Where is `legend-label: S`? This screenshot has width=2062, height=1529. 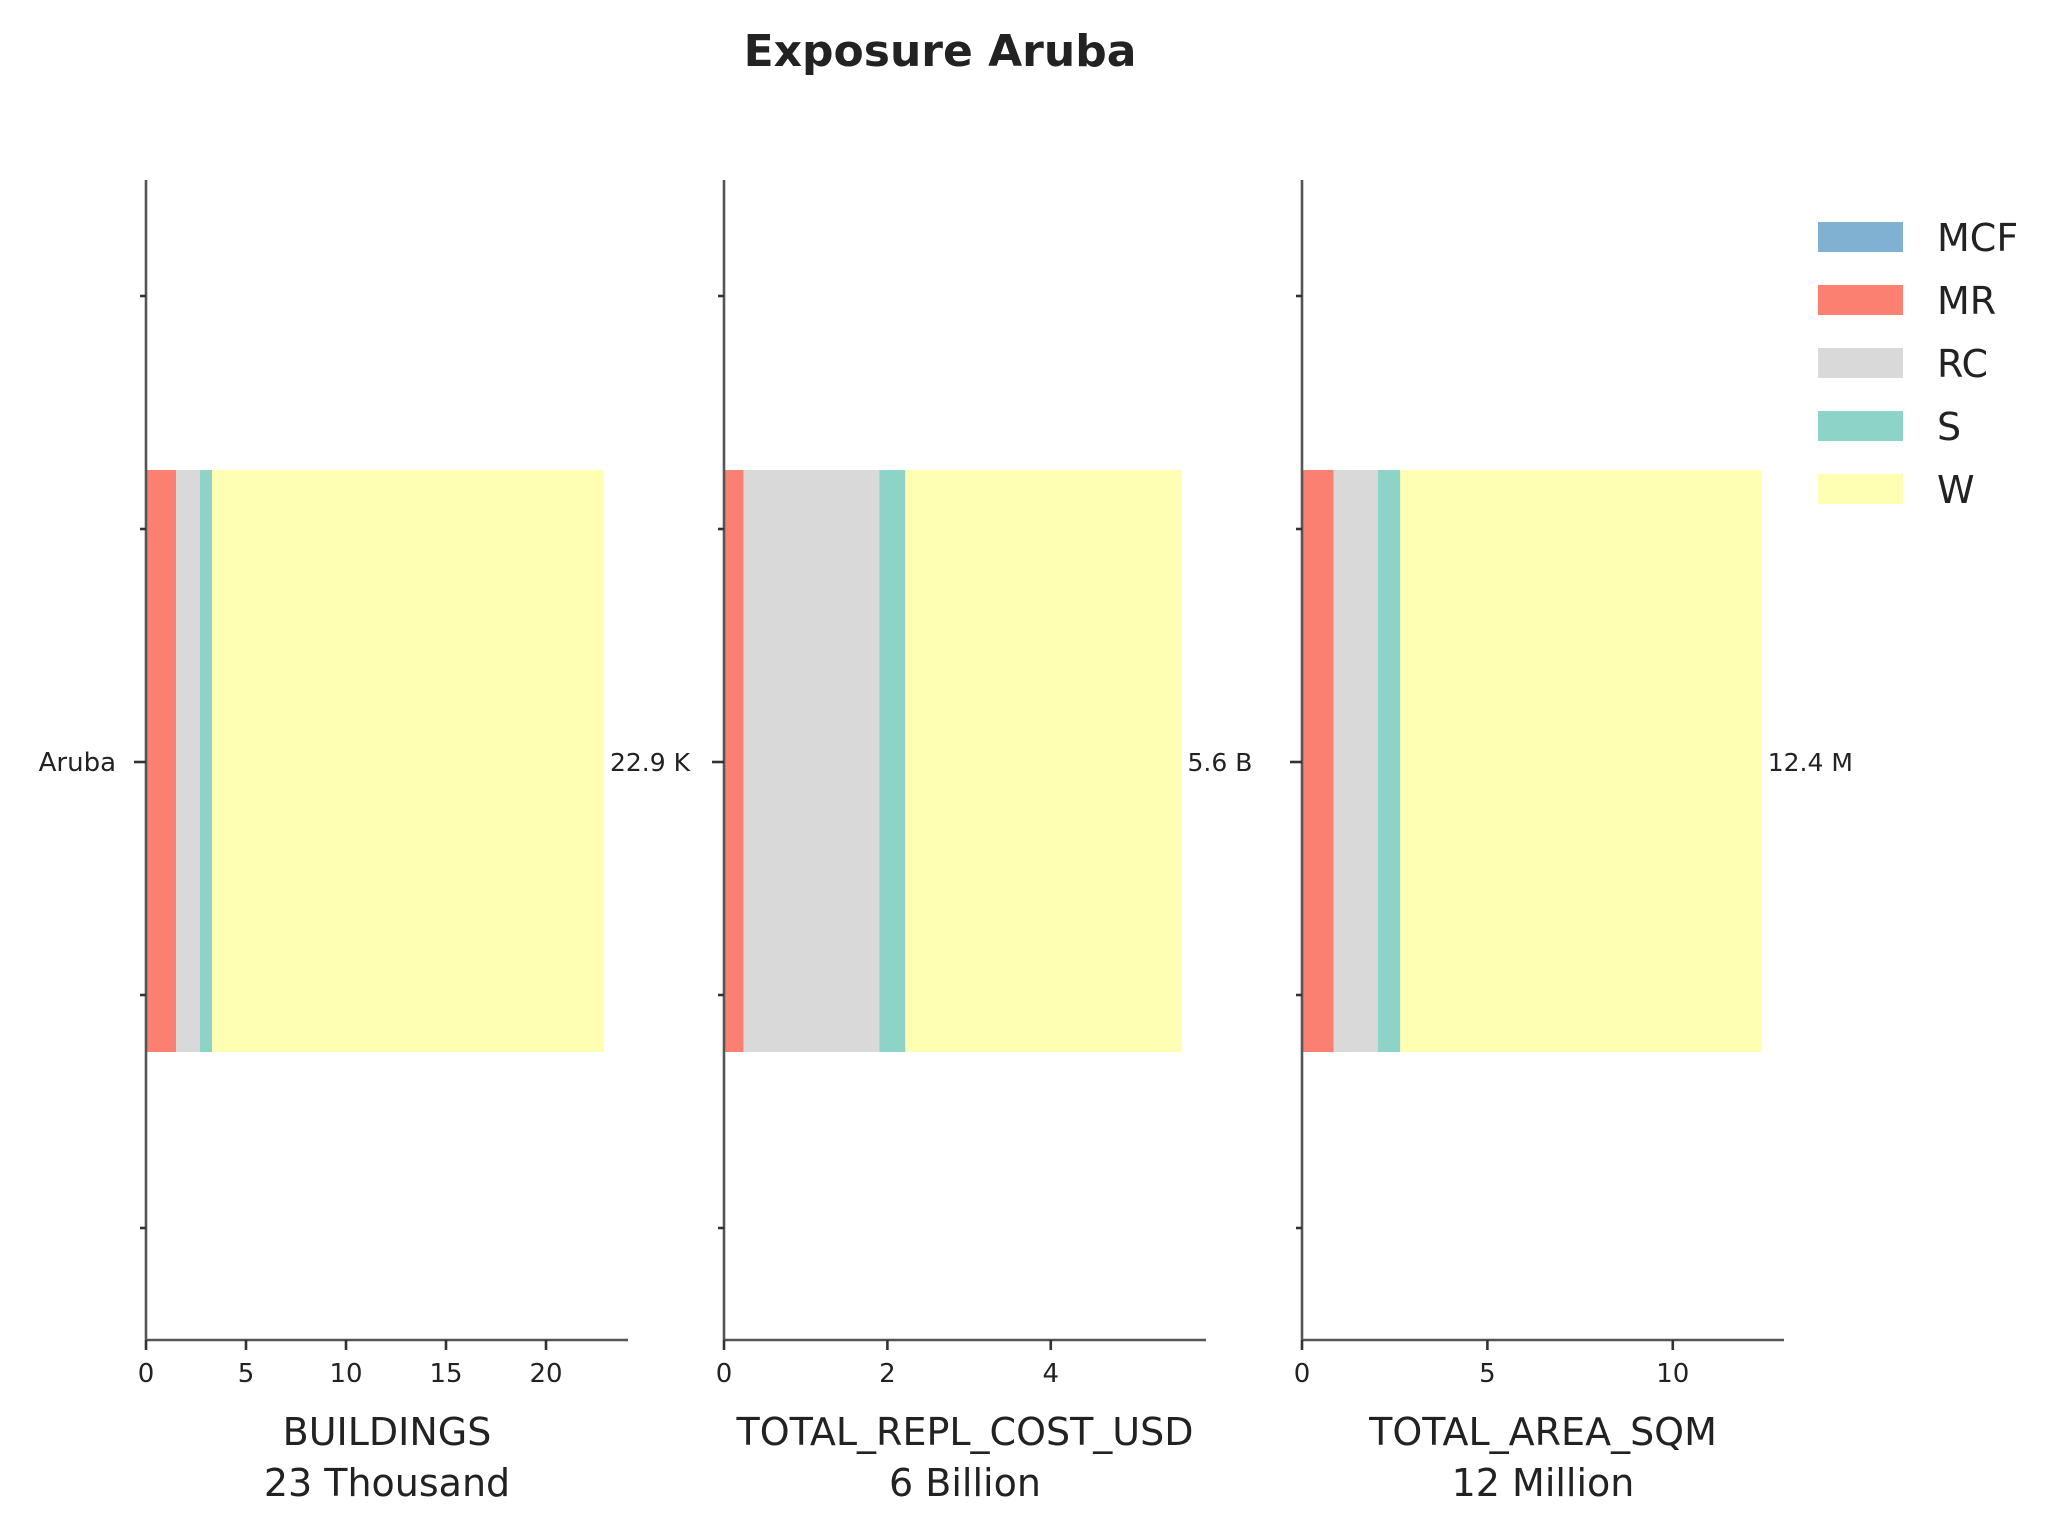
legend-label: S is located at coordinates (1949, 427).